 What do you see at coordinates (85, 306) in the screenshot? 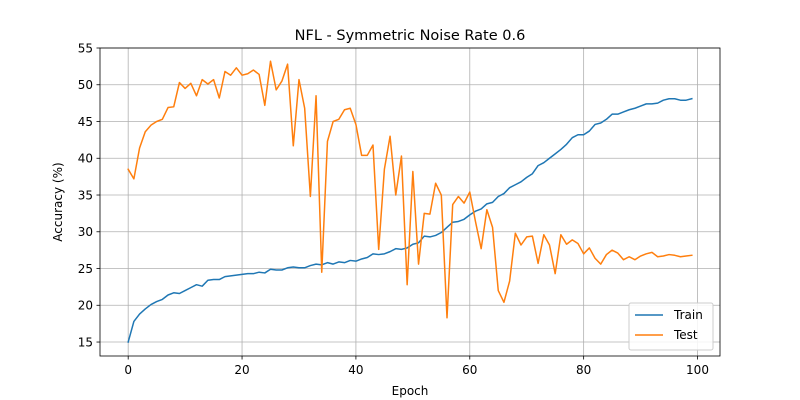
I see `y-tick-label: 20` at bounding box center [85, 306].